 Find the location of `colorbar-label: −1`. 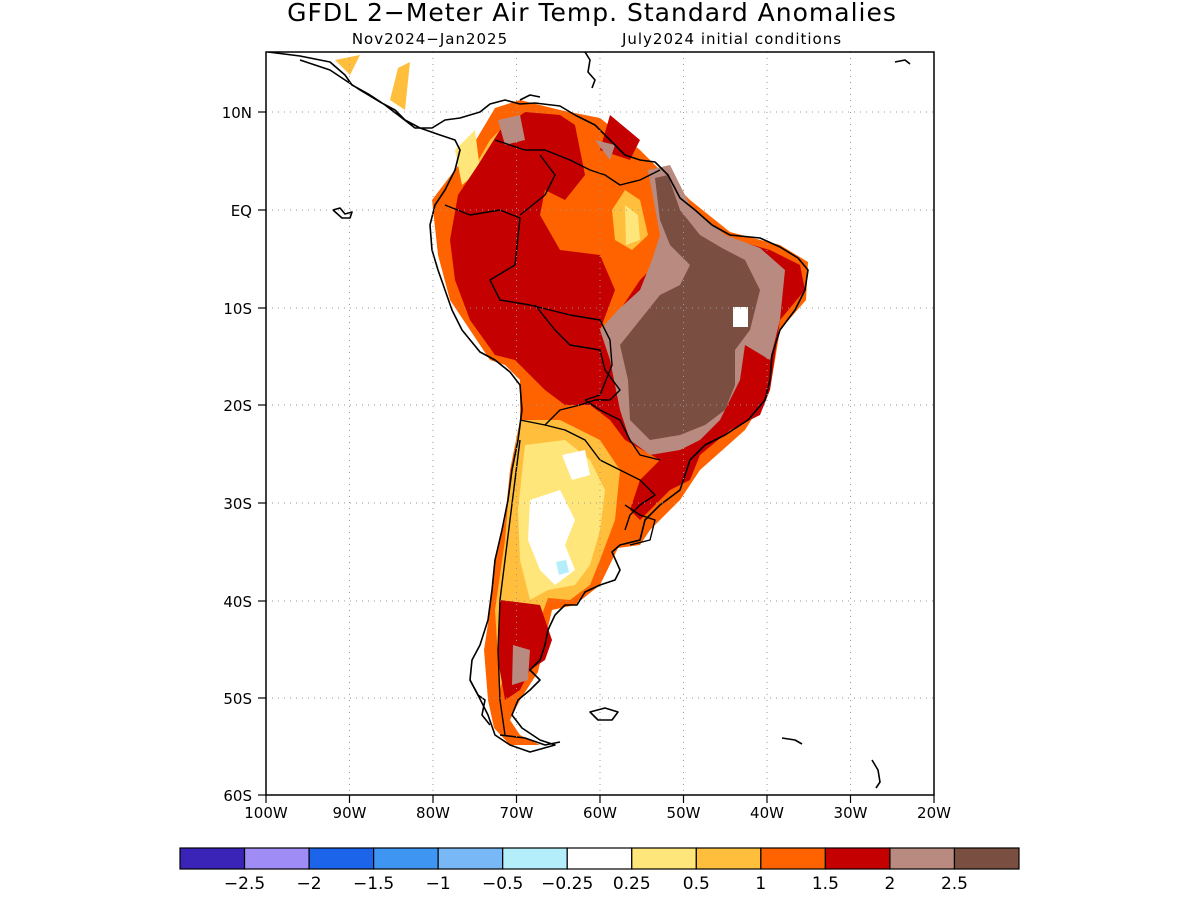

colorbar-label: −1 is located at coordinates (438, 884).